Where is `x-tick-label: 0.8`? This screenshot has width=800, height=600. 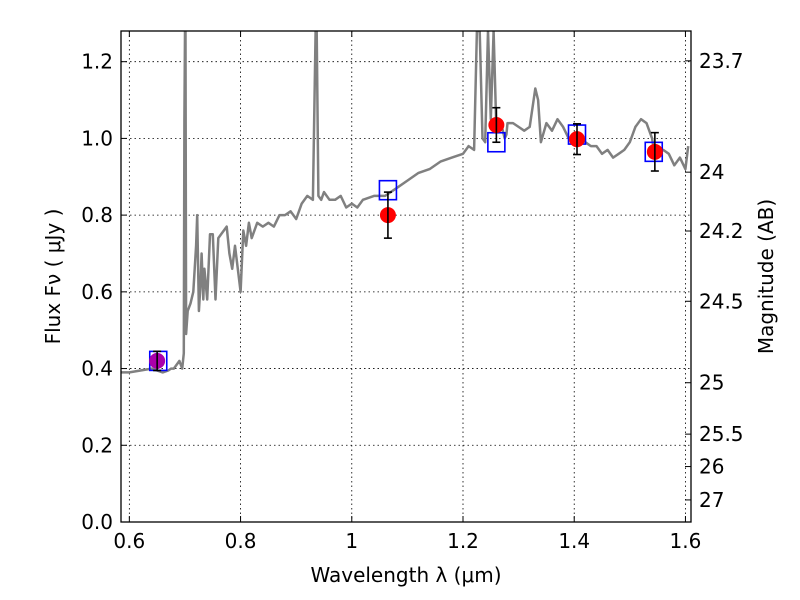 x-tick-label: 0.8 is located at coordinates (241, 541).